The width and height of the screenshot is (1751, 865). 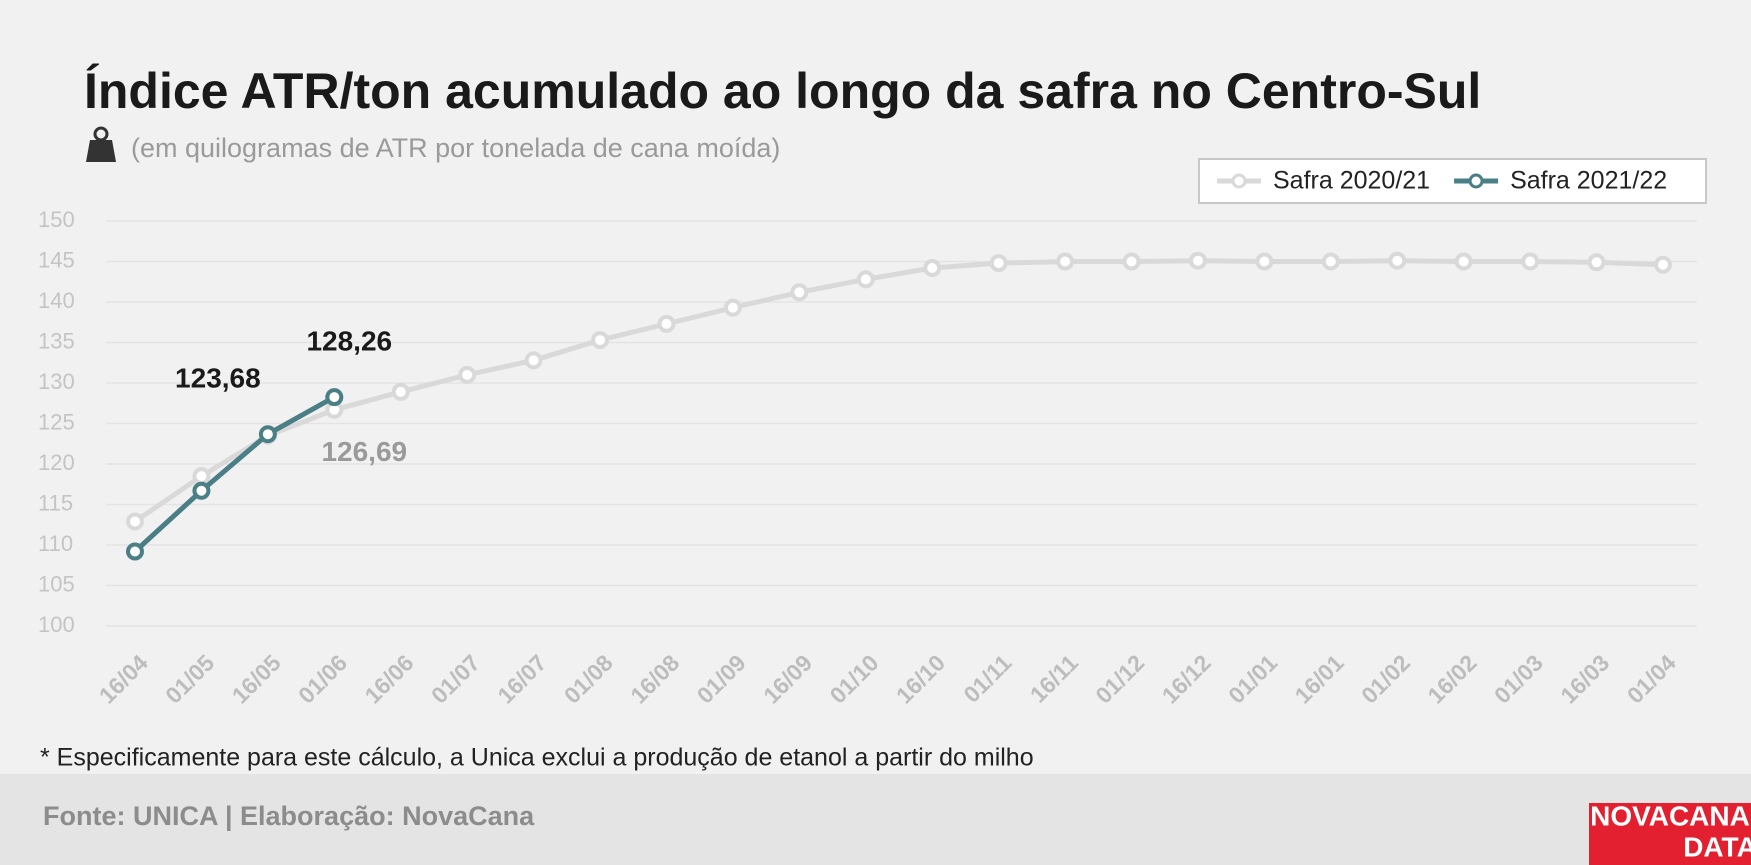 I want to click on x-tick-label: 16/03, so click(x=1584, y=678).